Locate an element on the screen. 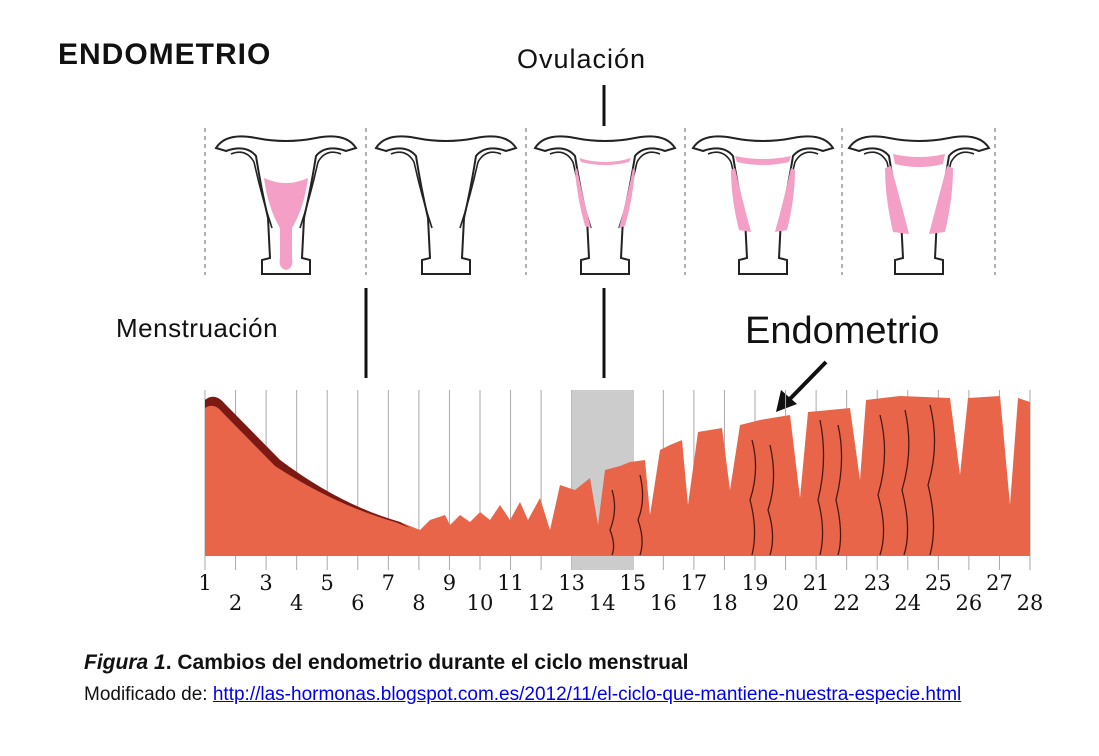 Image resolution: width=1099 pixels, height=756 pixels. day-label-28: 28 is located at coordinates (1030, 603).